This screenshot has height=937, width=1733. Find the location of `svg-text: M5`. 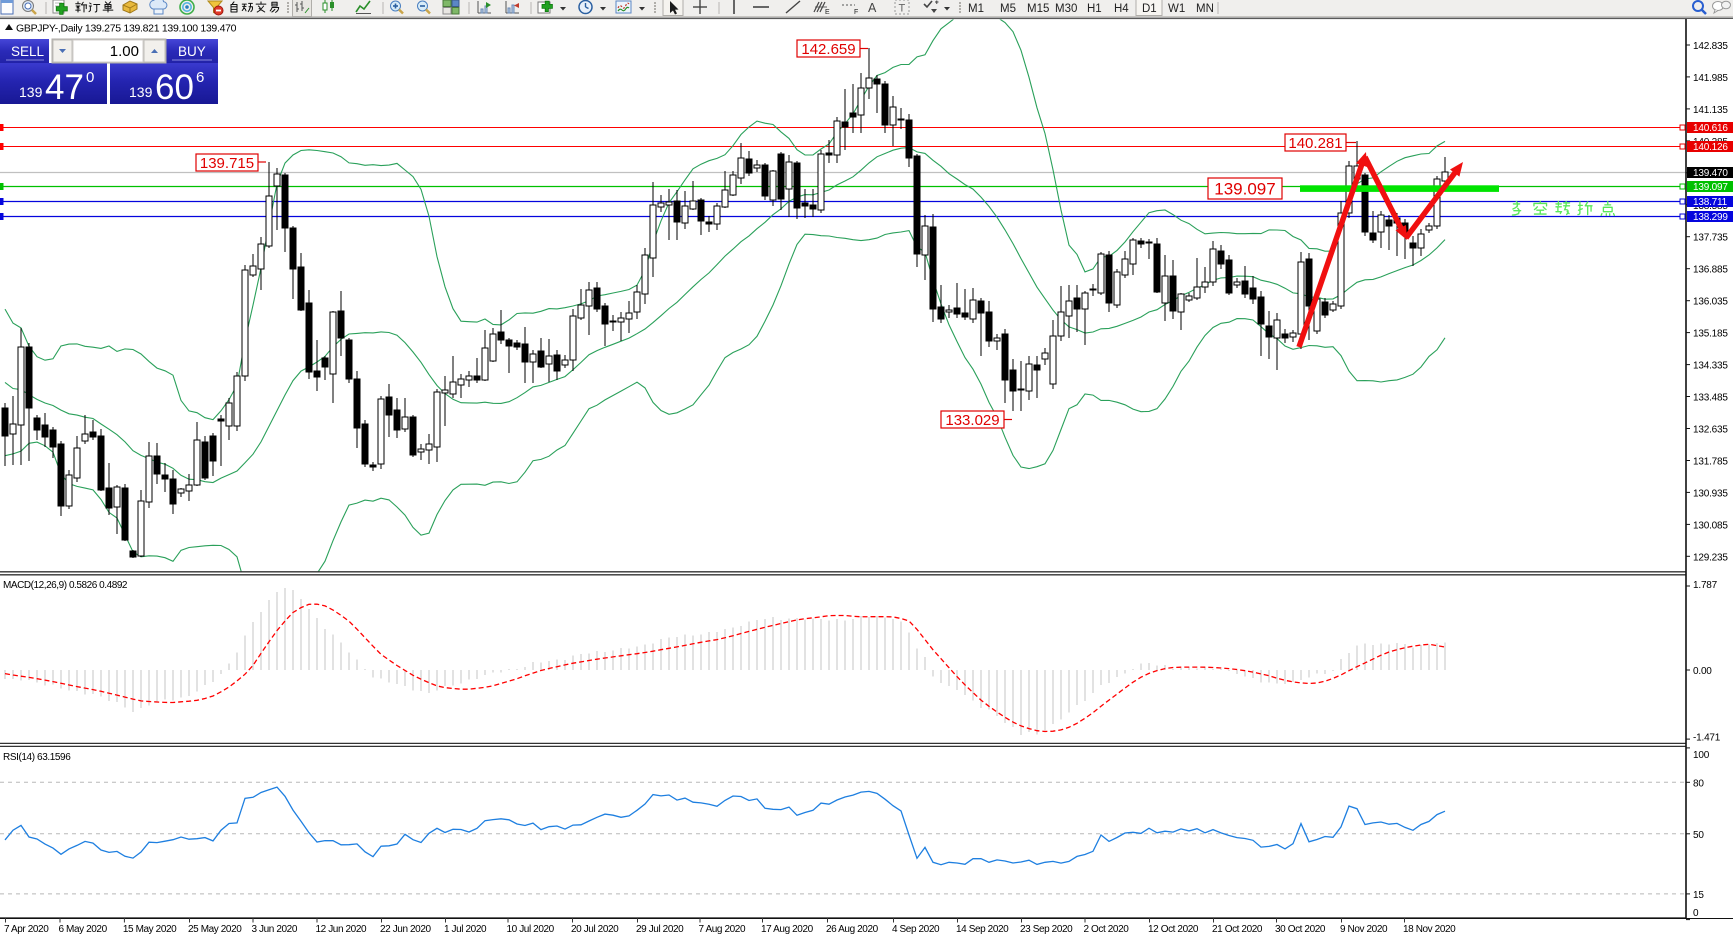

svg-text: M5 is located at coordinates (1008, 9).